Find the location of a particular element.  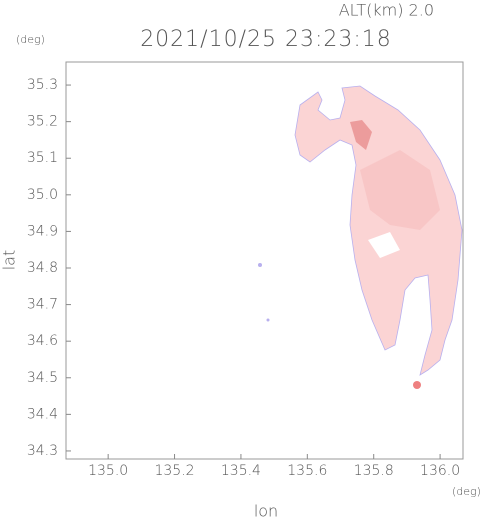

x-axis-label: lon is located at coordinates (266, 511).